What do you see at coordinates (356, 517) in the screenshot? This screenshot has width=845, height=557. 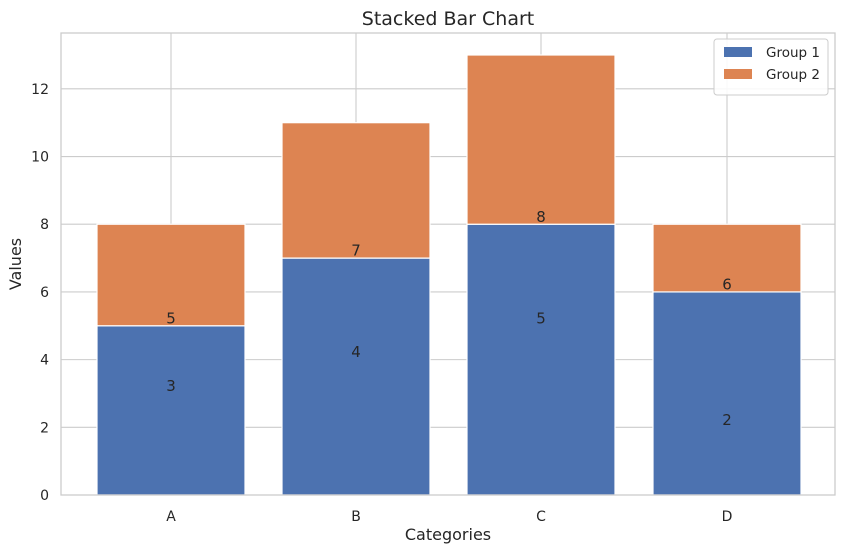 I see `x-tick-label: B` at bounding box center [356, 517].